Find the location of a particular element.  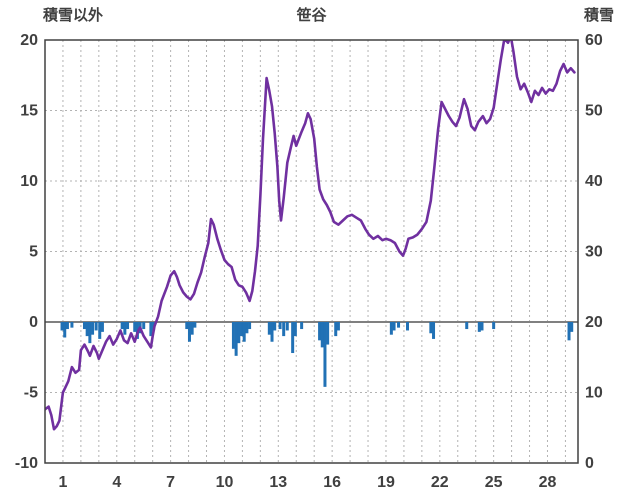

left-tick-label: -5 is located at coordinates (31, 393).